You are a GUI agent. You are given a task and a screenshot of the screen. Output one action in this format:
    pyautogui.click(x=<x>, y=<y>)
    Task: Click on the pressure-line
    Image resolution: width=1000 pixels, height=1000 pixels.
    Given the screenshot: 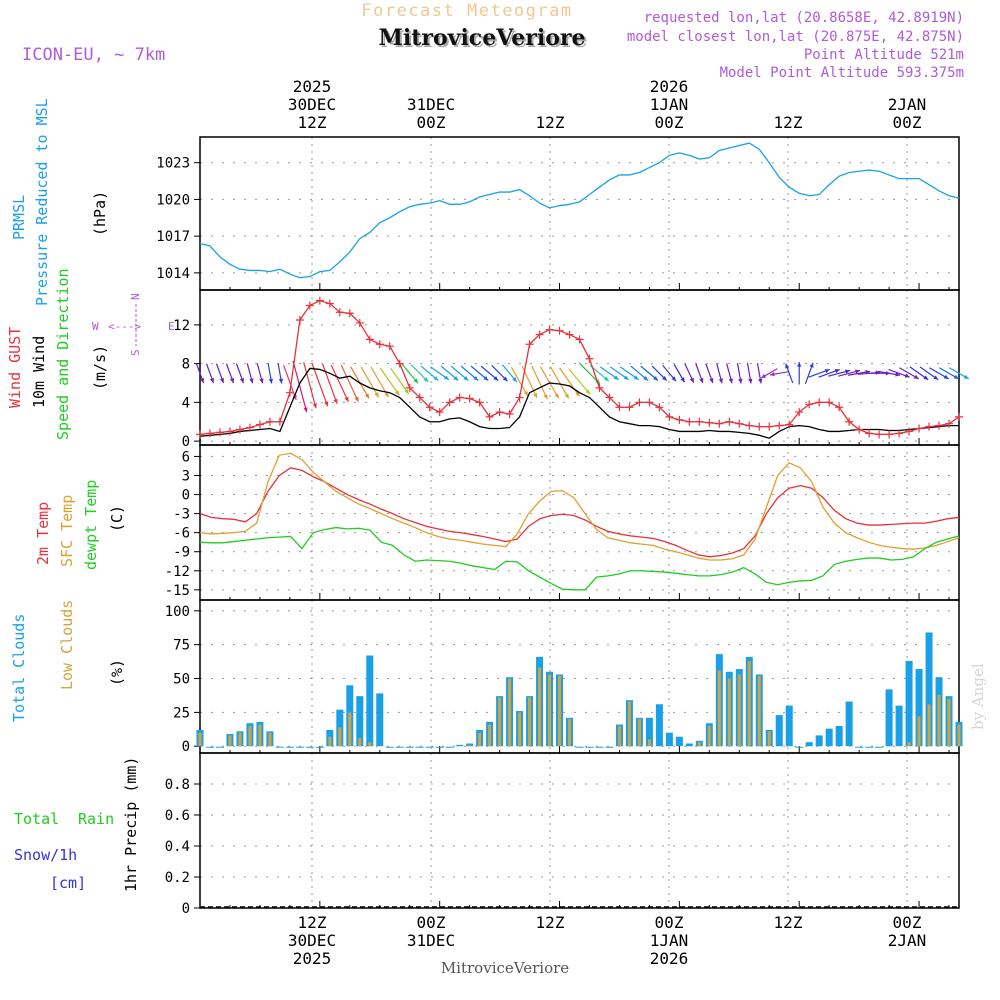 What is the action you would take?
    pyautogui.click(x=579, y=210)
    